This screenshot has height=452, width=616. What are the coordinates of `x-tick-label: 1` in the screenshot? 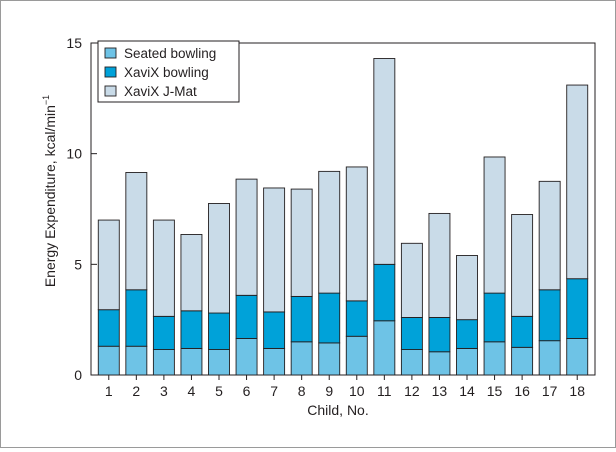 It's located at (109, 391).